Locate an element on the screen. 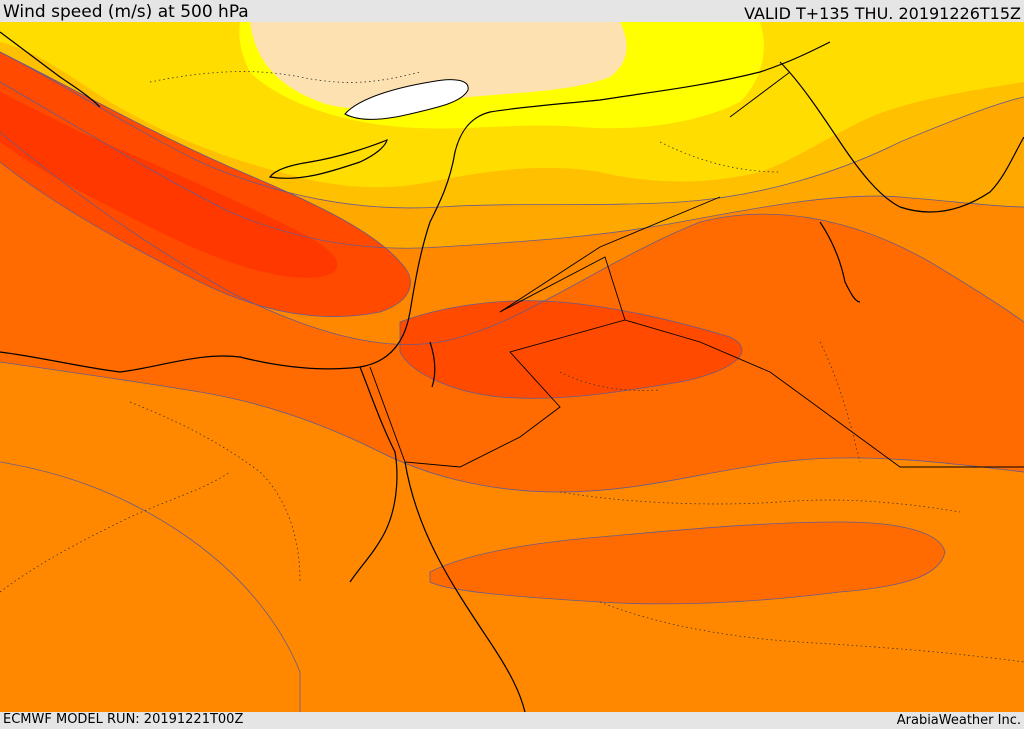 The image size is (1024, 729). valid-time: VALID T+135 THU. 20191226T15Z is located at coordinates (882, 13).